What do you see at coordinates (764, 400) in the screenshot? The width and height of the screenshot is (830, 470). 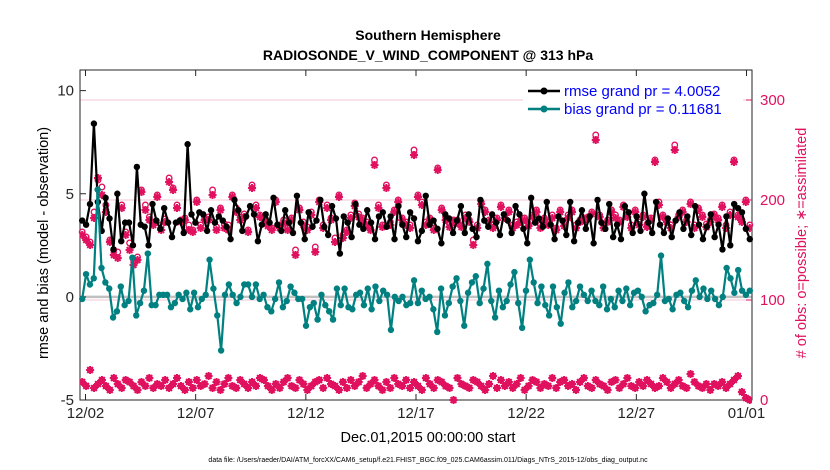 I see `y-right-tick-label-0: 0` at bounding box center [764, 400].